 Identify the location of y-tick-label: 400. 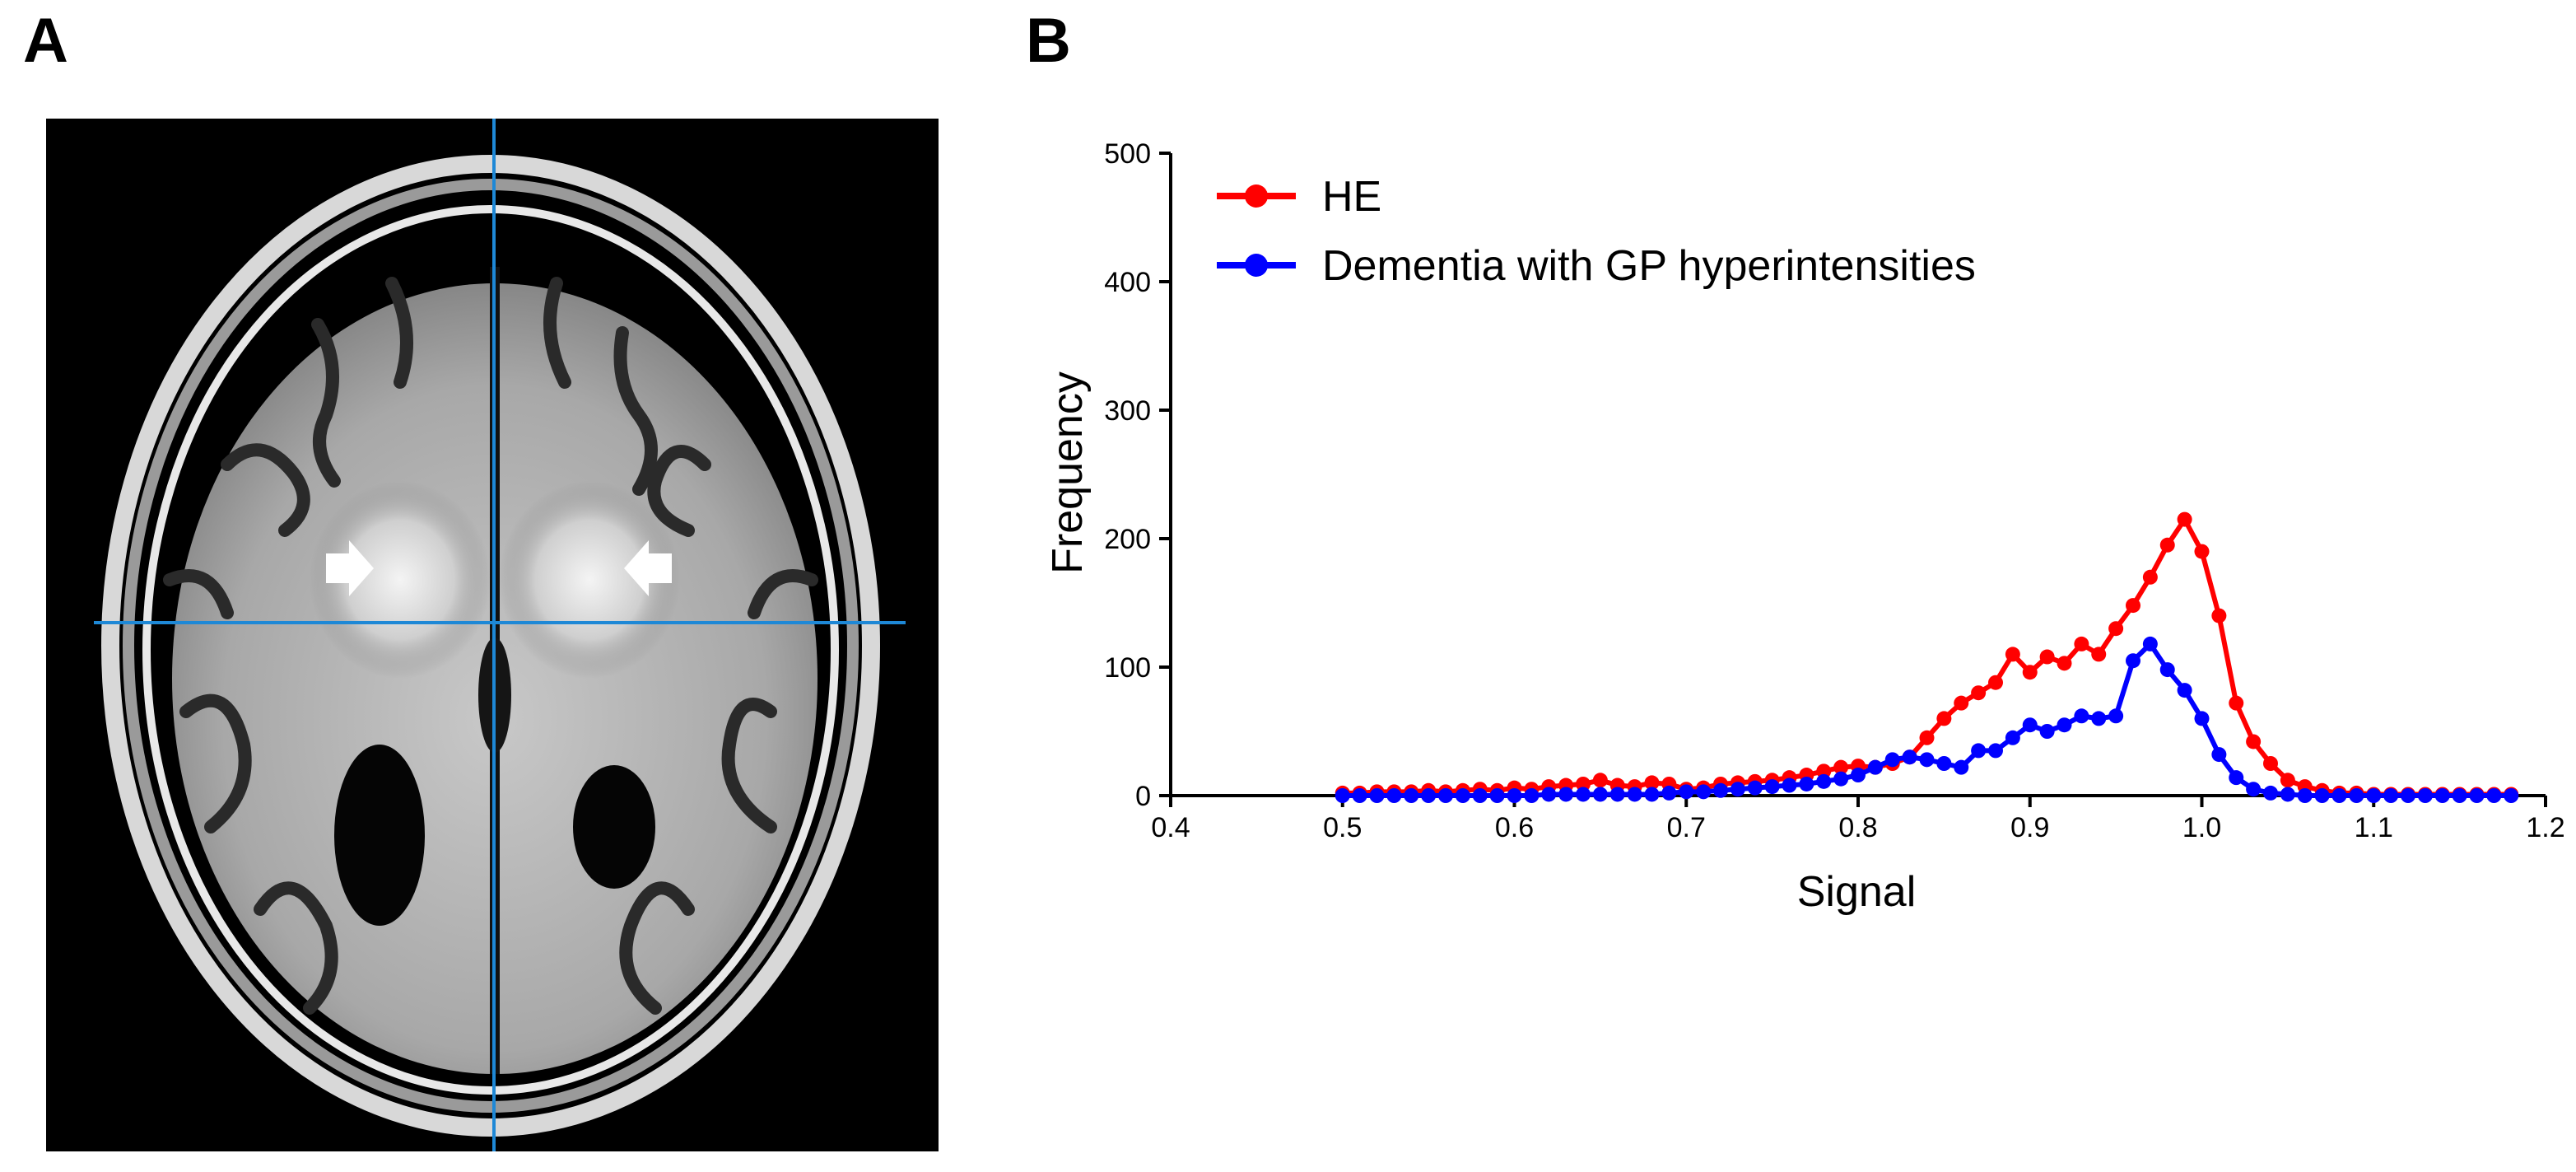
(1127, 282).